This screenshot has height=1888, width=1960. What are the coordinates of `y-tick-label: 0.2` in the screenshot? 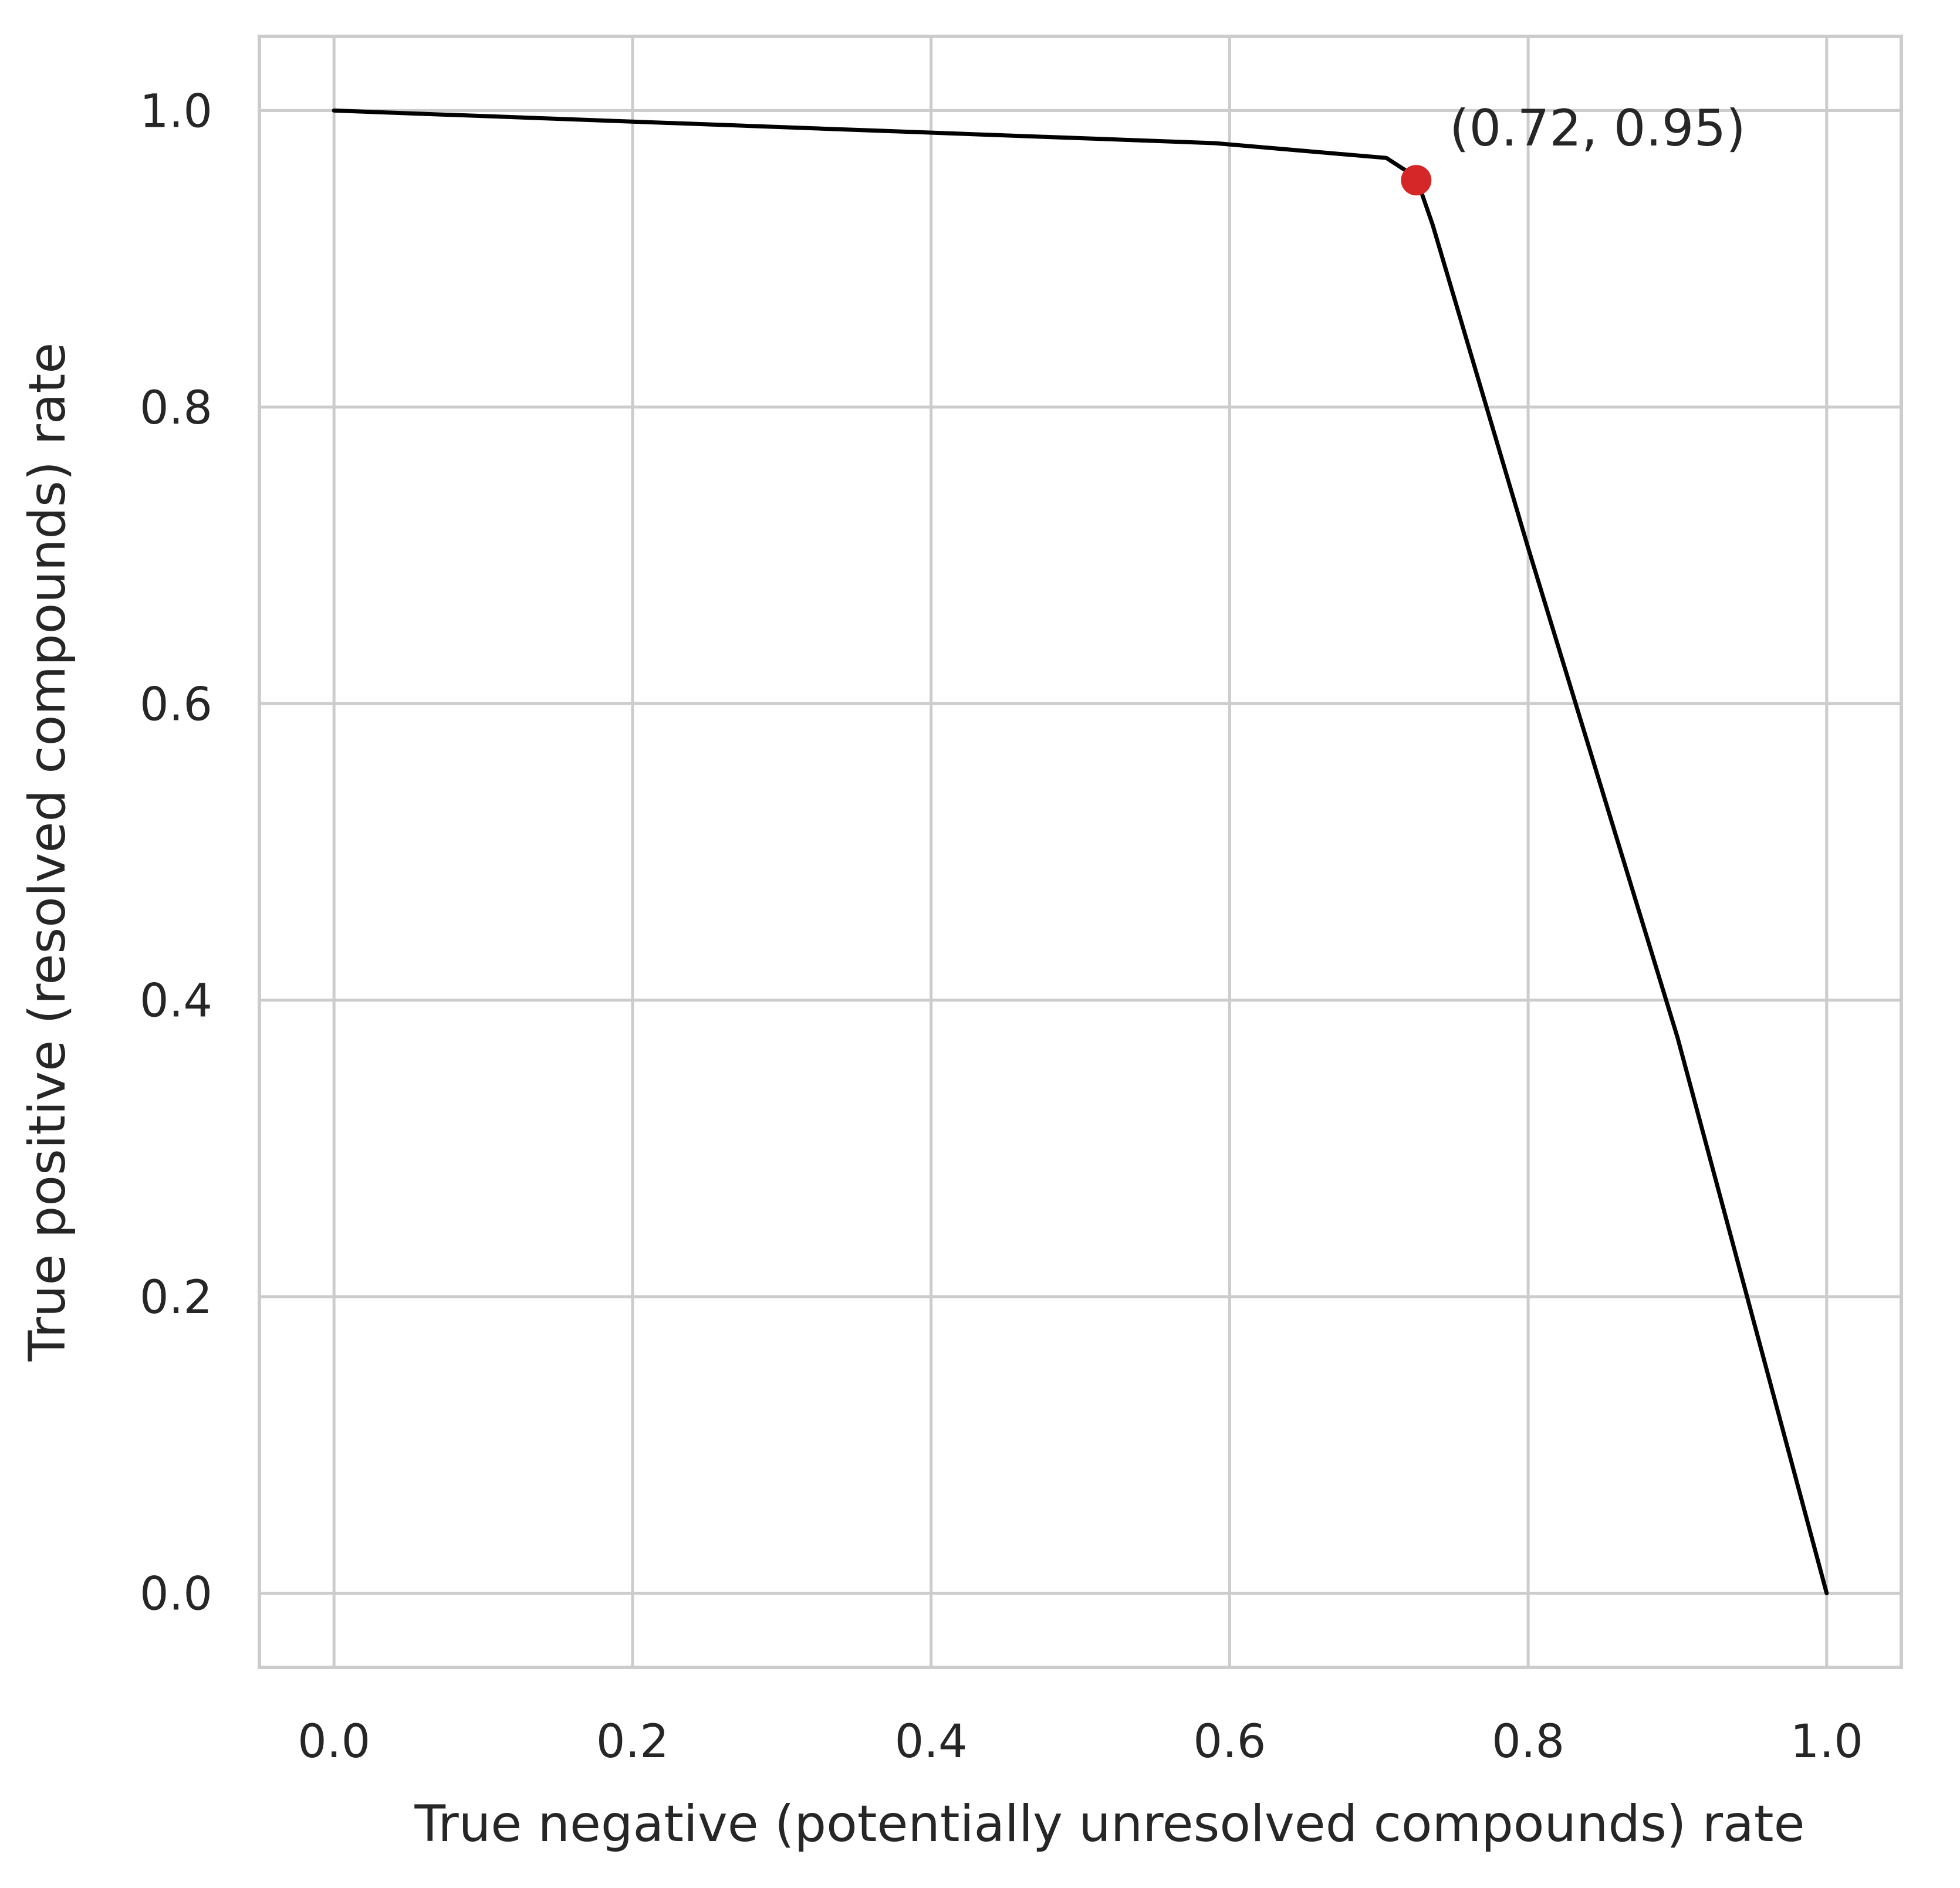 It's located at (176, 1298).